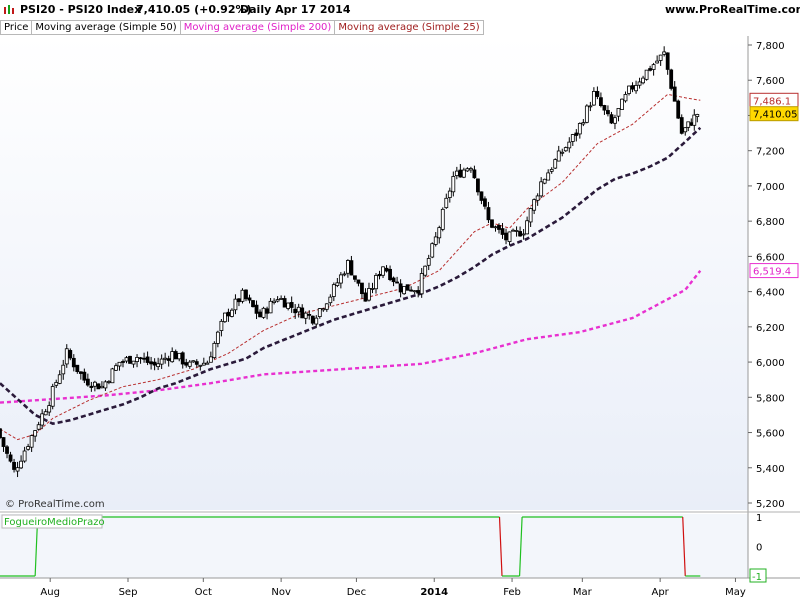  Describe the element at coordinates (759, 548) in the screenshot. I see `indicator-y-tick: 0` at that location.